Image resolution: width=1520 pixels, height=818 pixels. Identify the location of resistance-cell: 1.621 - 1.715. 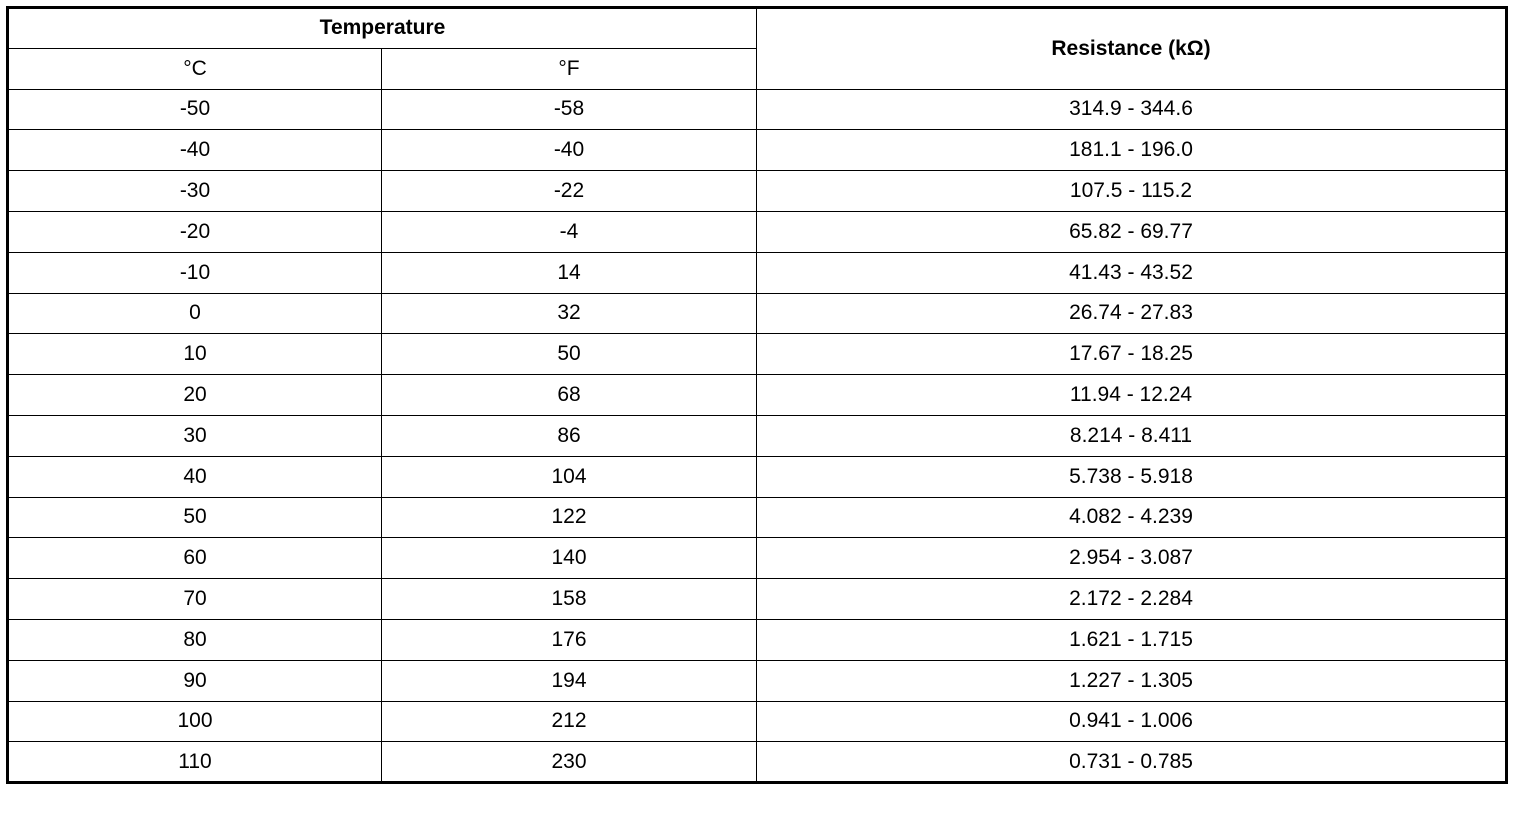
(1131, 639).